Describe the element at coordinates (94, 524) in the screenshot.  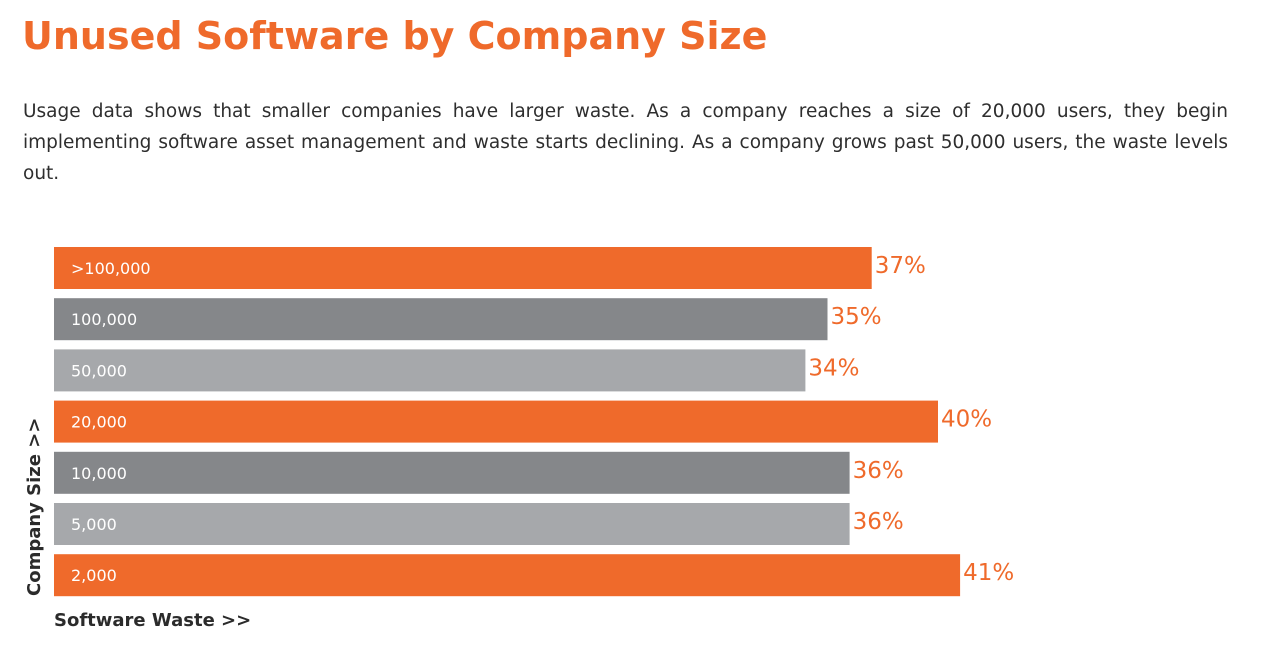
I see `bar-category-label: 5,000` at that location.